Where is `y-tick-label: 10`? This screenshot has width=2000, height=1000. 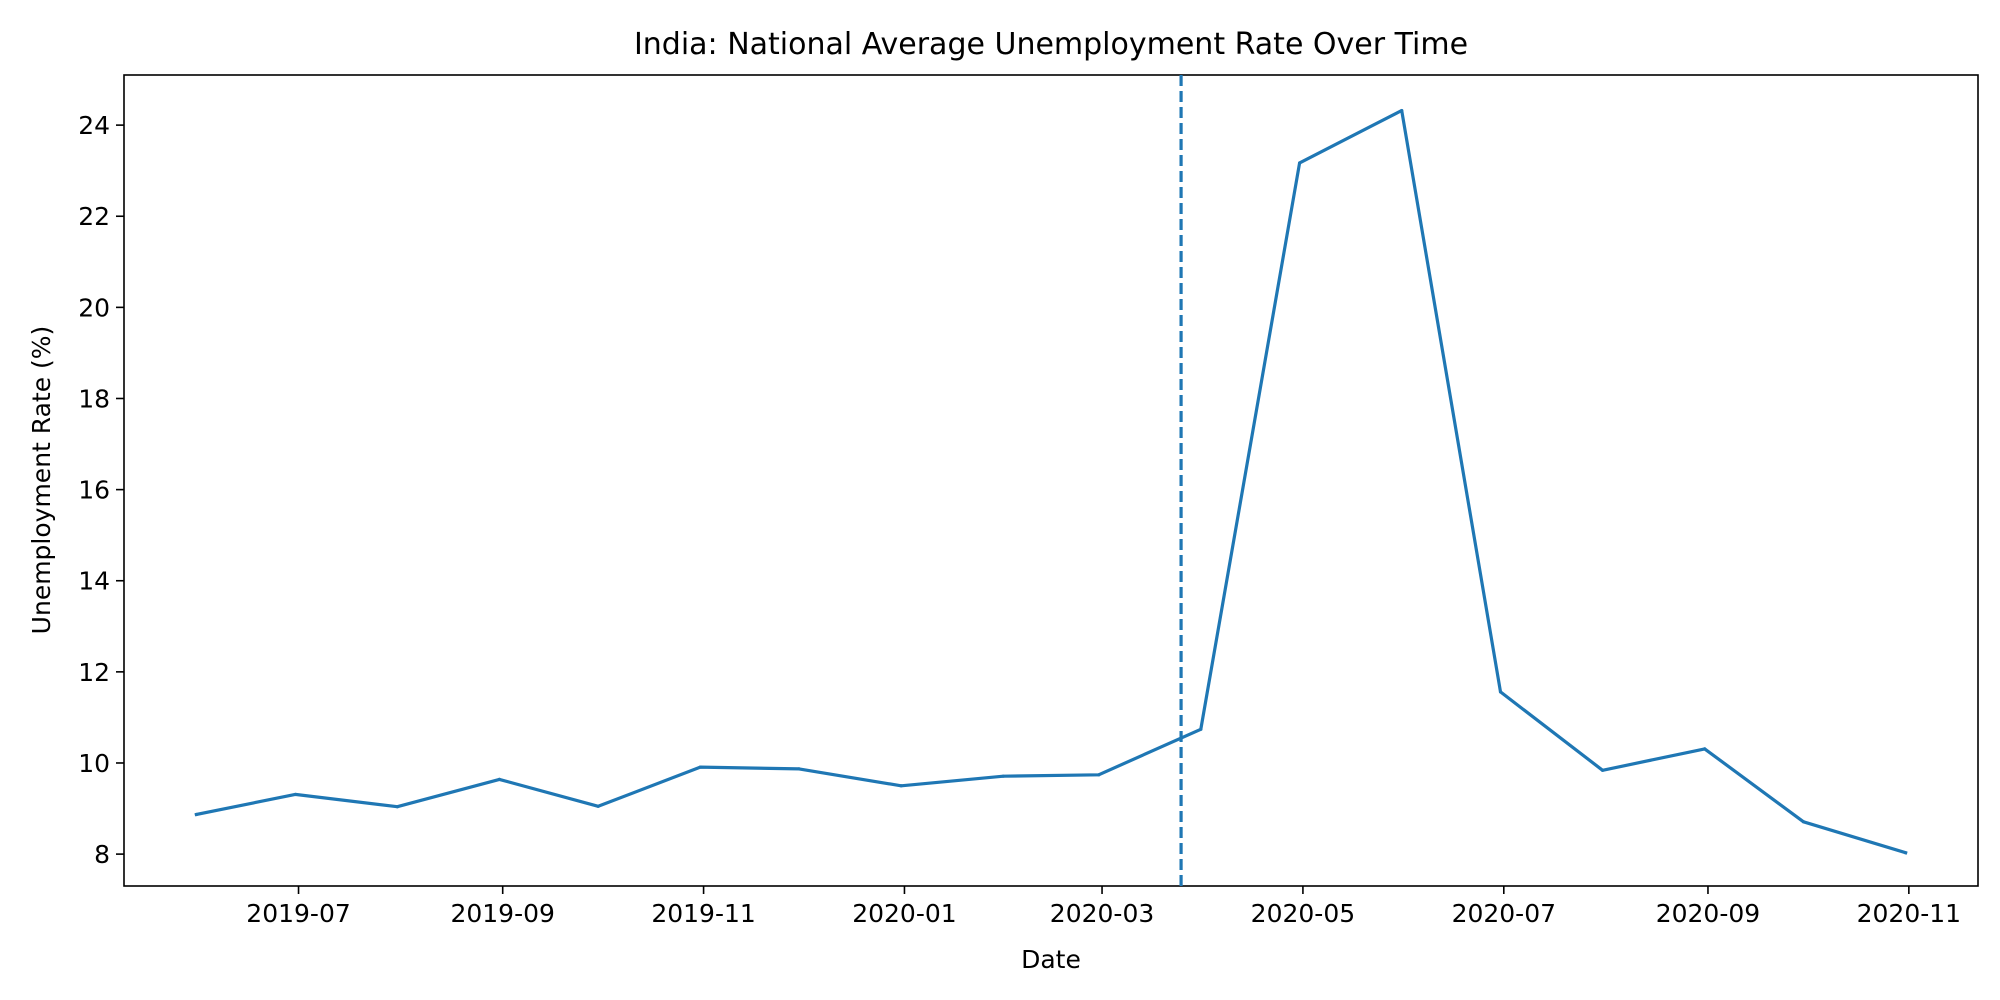 y-tick-label: 10 is located at coordinates (94, 763).